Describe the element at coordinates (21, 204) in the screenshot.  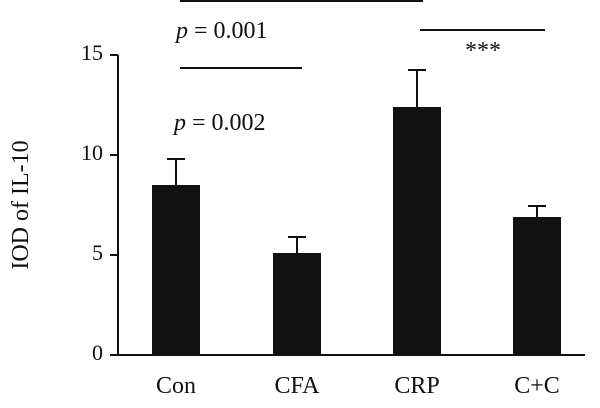
I see `y-axis-label: IOD of IL-10` at that location.